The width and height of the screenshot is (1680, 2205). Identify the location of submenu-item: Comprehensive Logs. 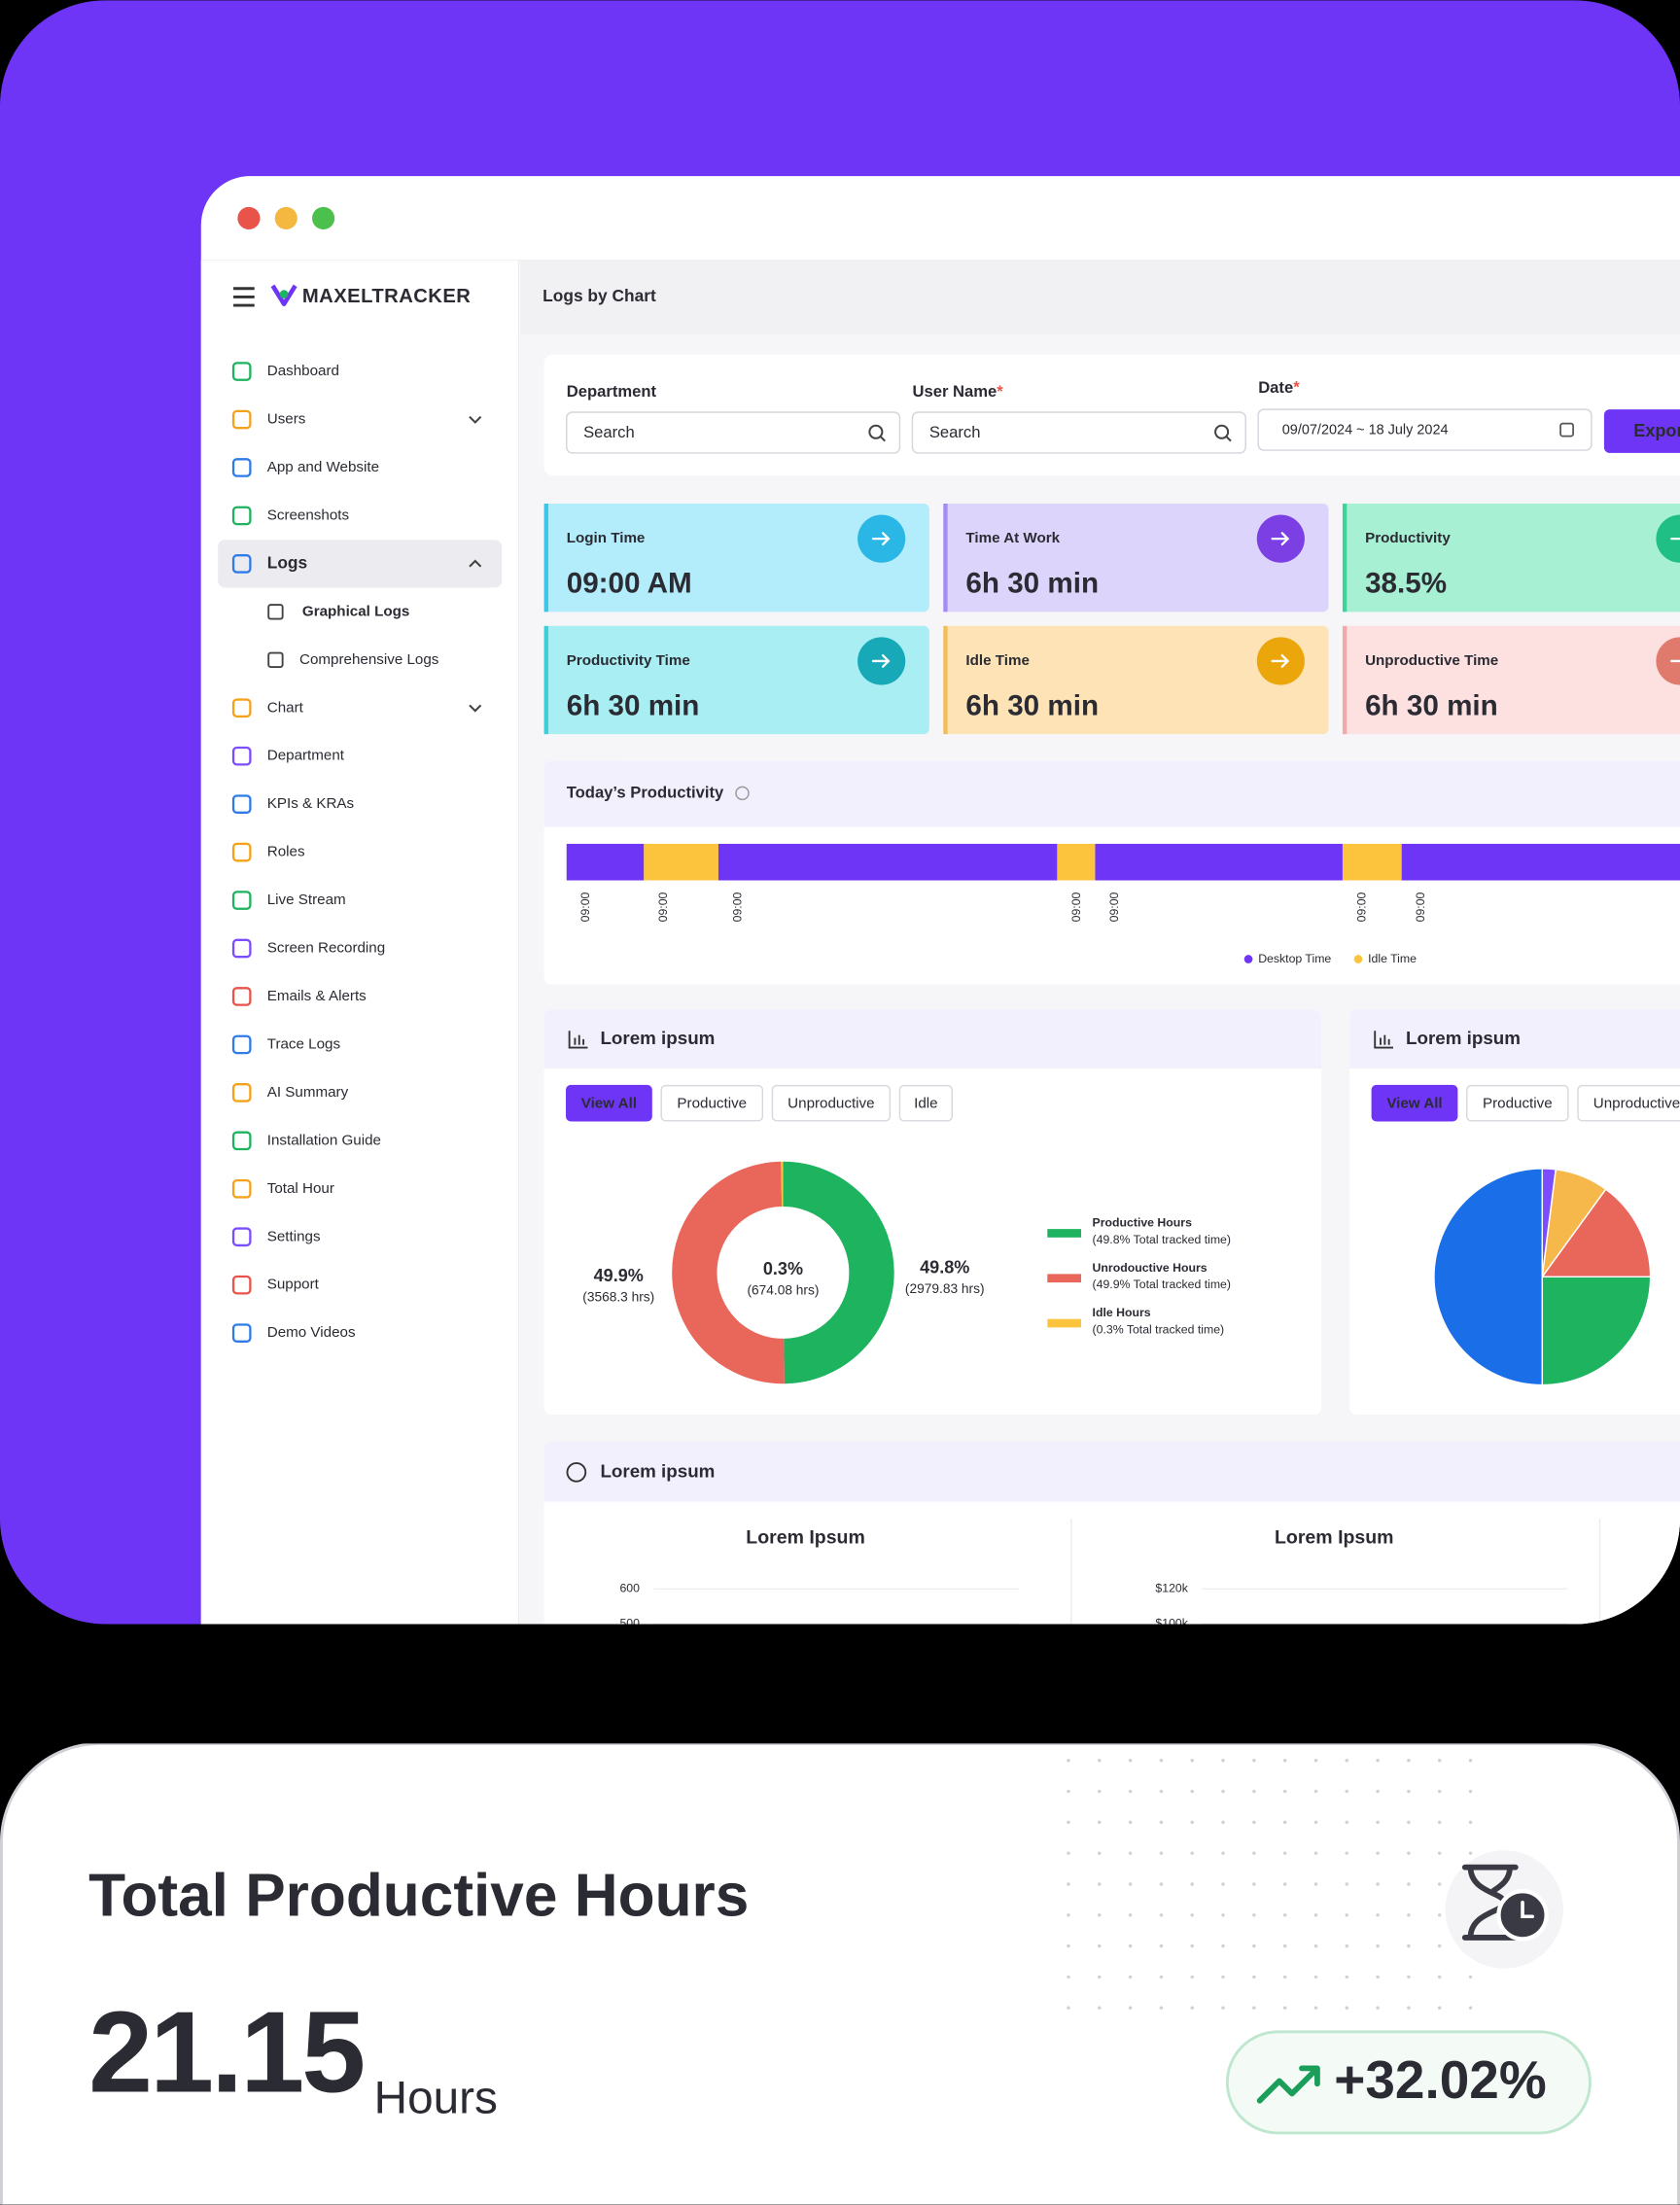
(369, 659).